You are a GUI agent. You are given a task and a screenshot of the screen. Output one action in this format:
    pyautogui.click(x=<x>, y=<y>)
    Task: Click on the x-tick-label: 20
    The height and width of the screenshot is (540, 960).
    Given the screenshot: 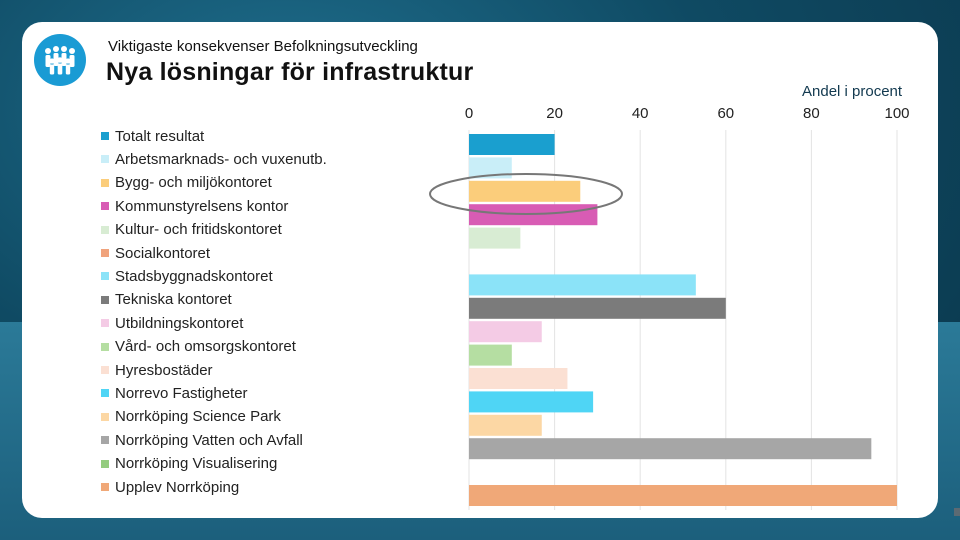 What is the action you would take?
    pyautogui.click(x=554, y=113)
    